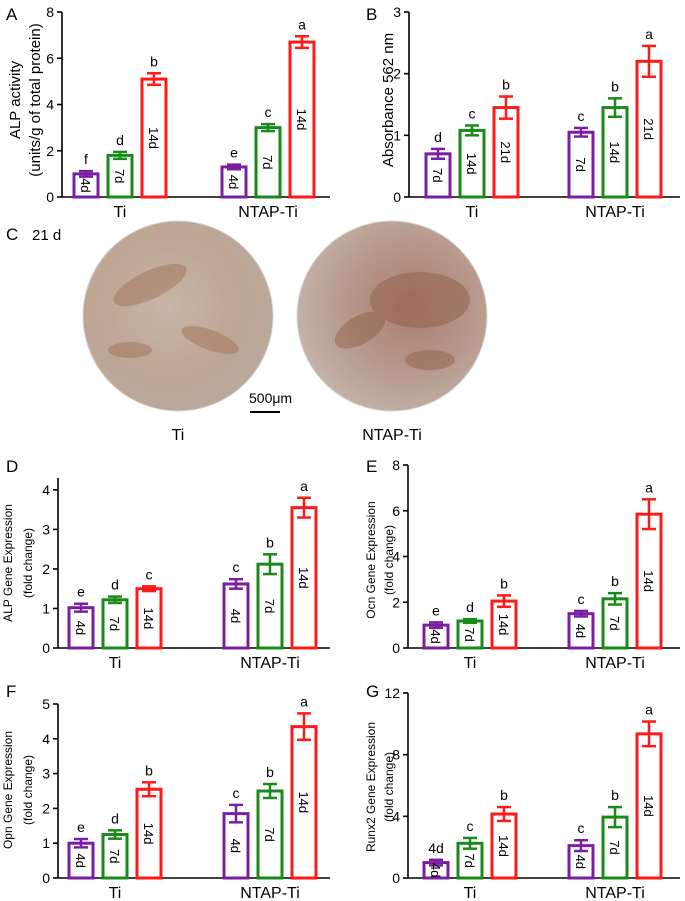 This screenshot has width=685, height=901. Describe the element at coordinates (35, 99) in the screenshot. I see `y-axis-label: (units/g of total protein)` at that location.